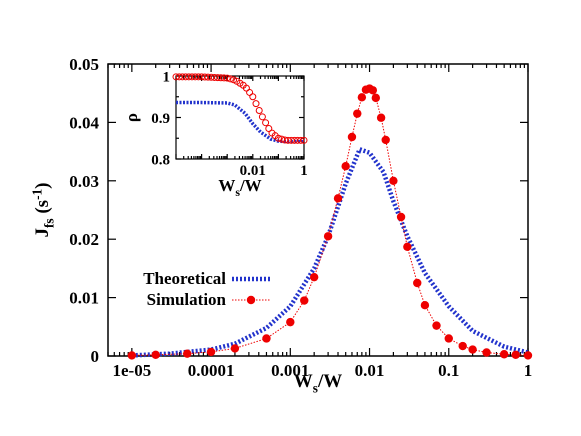  Describe the element at coordinates (84, 298) in the screenshot. I see `y-tick-label: 0.01` at that location.